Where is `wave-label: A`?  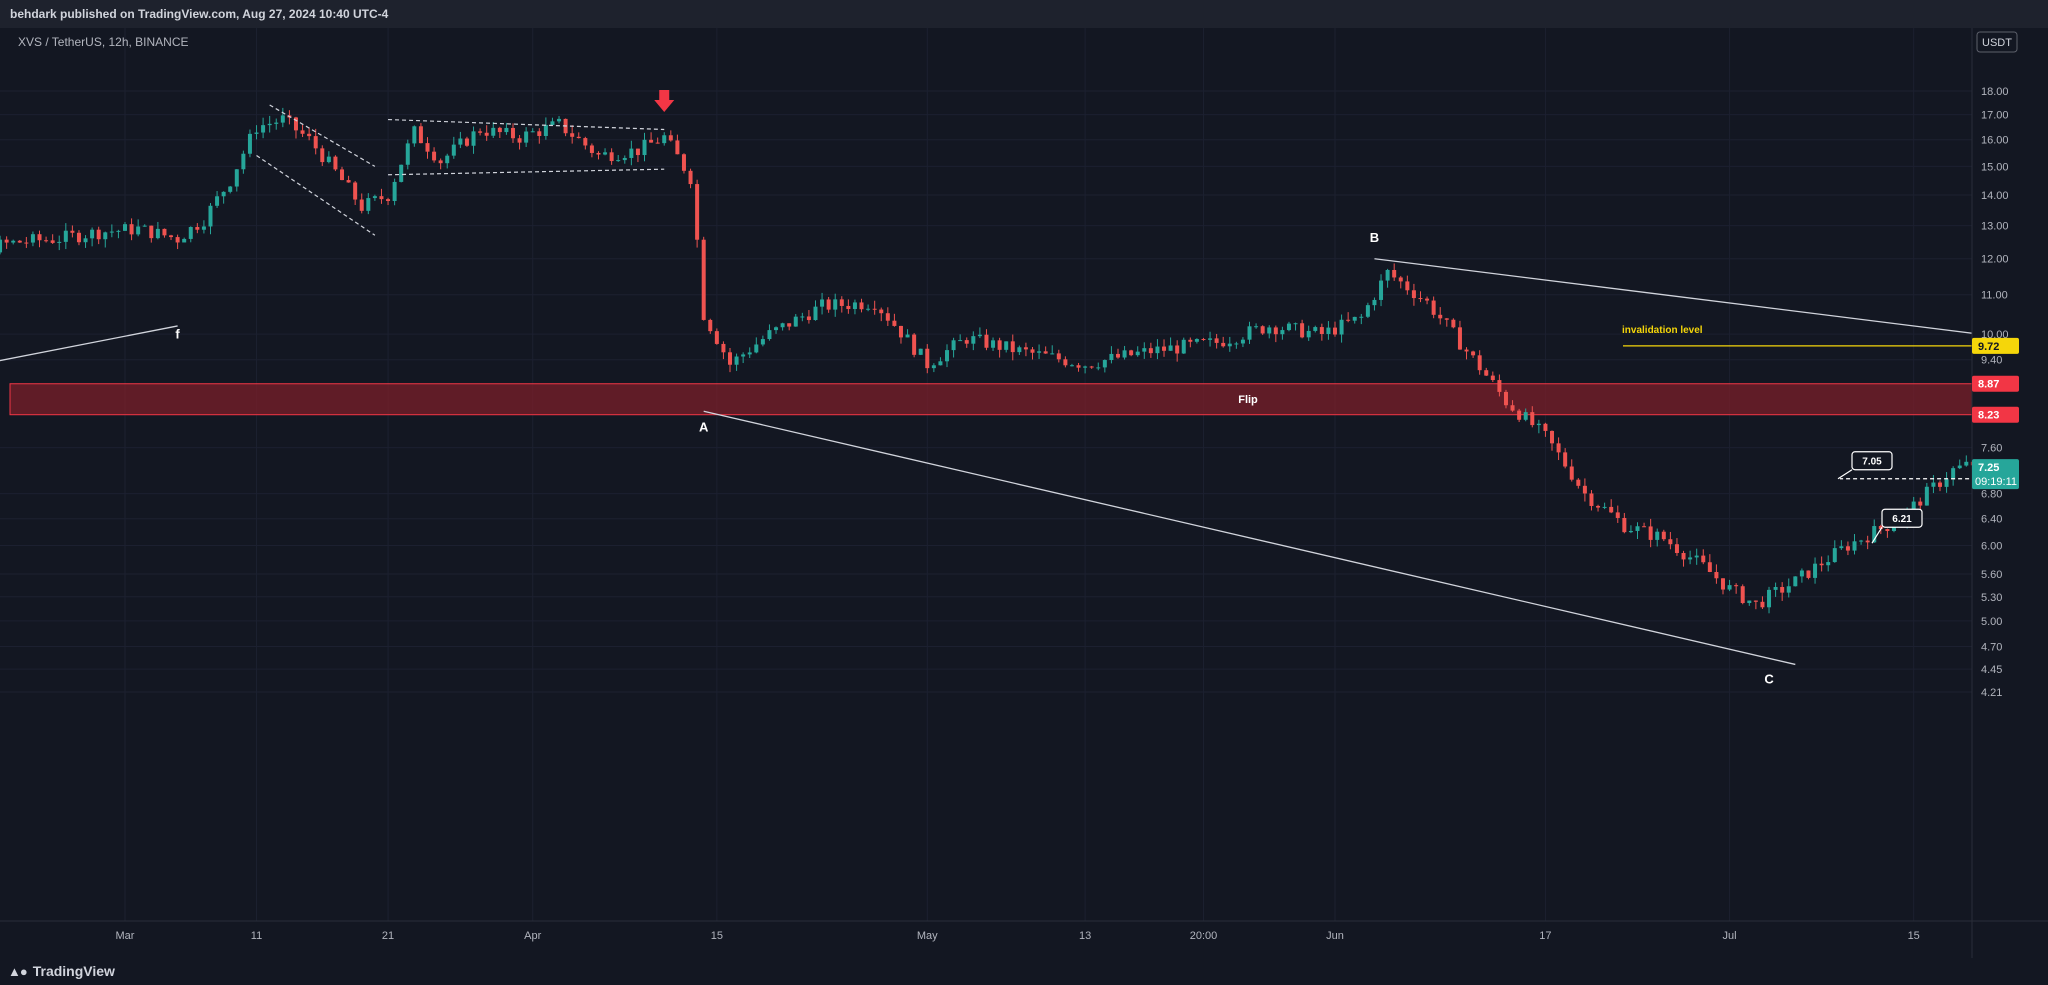
wave-label: A is located at coordinates (704, 427).